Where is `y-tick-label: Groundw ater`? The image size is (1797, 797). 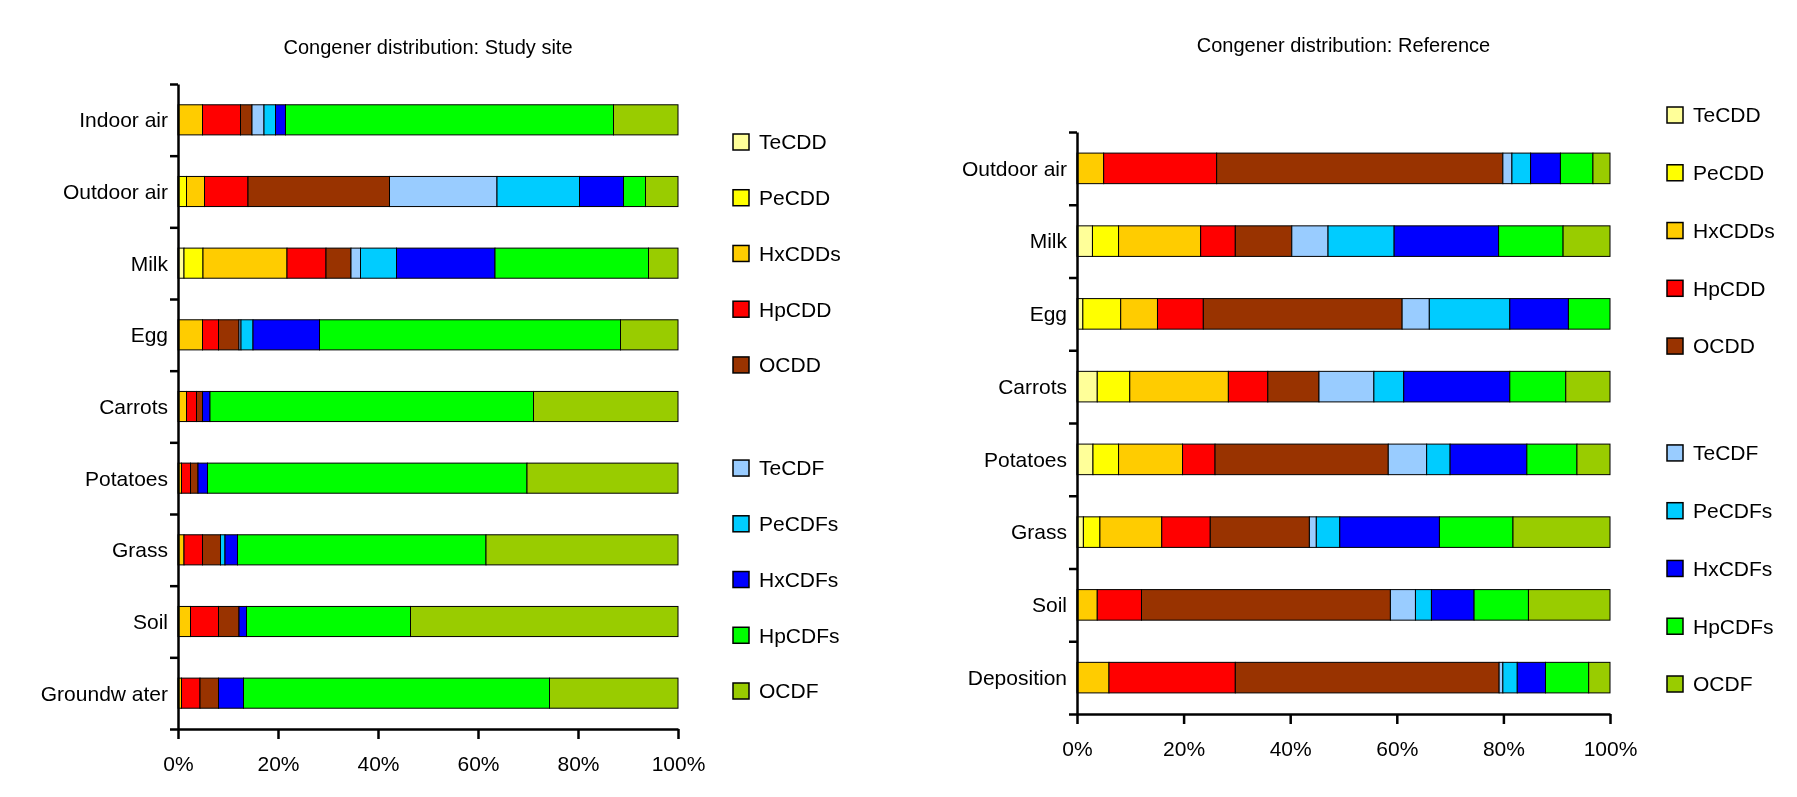 y-tick-label: Groundw ater is located at coordinates (104, 693).